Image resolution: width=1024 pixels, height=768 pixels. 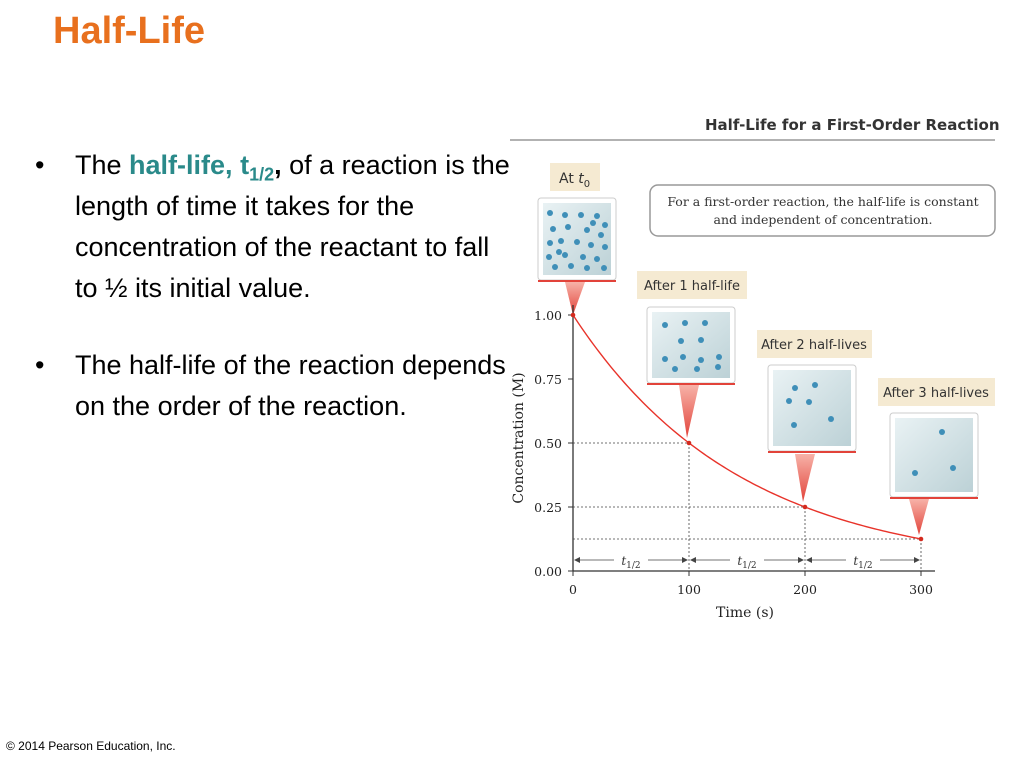 What do you see at coordinates (575, 298) in the screenshot?
I see `pointer-t0` at bounding box center [575, 298].